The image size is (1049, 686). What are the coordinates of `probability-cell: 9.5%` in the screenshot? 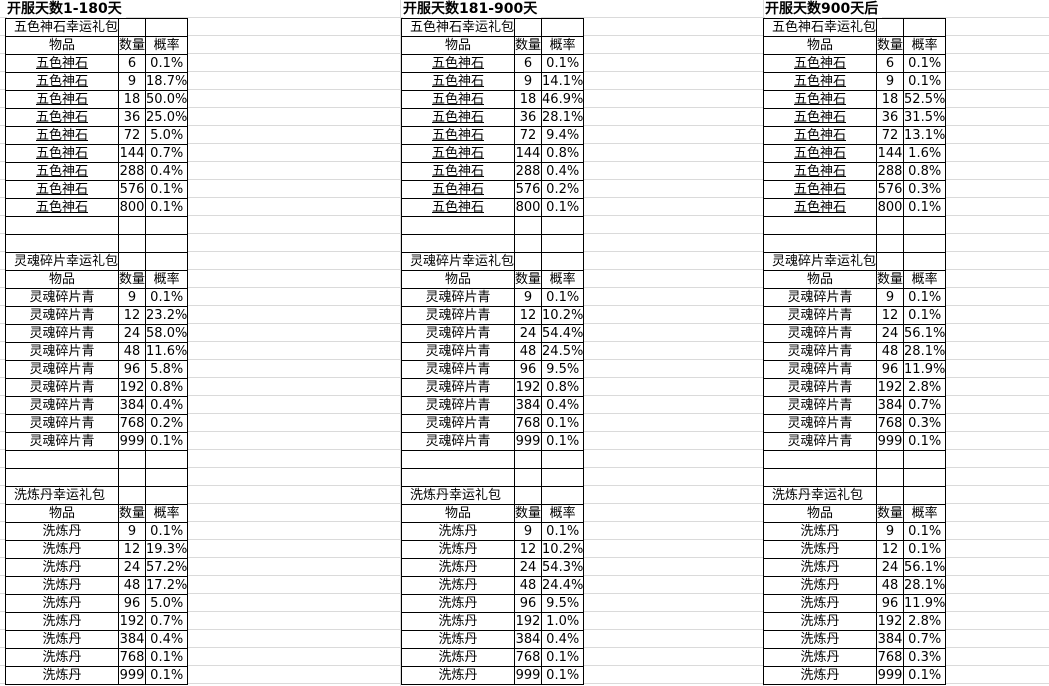 It's located at (563, 603).